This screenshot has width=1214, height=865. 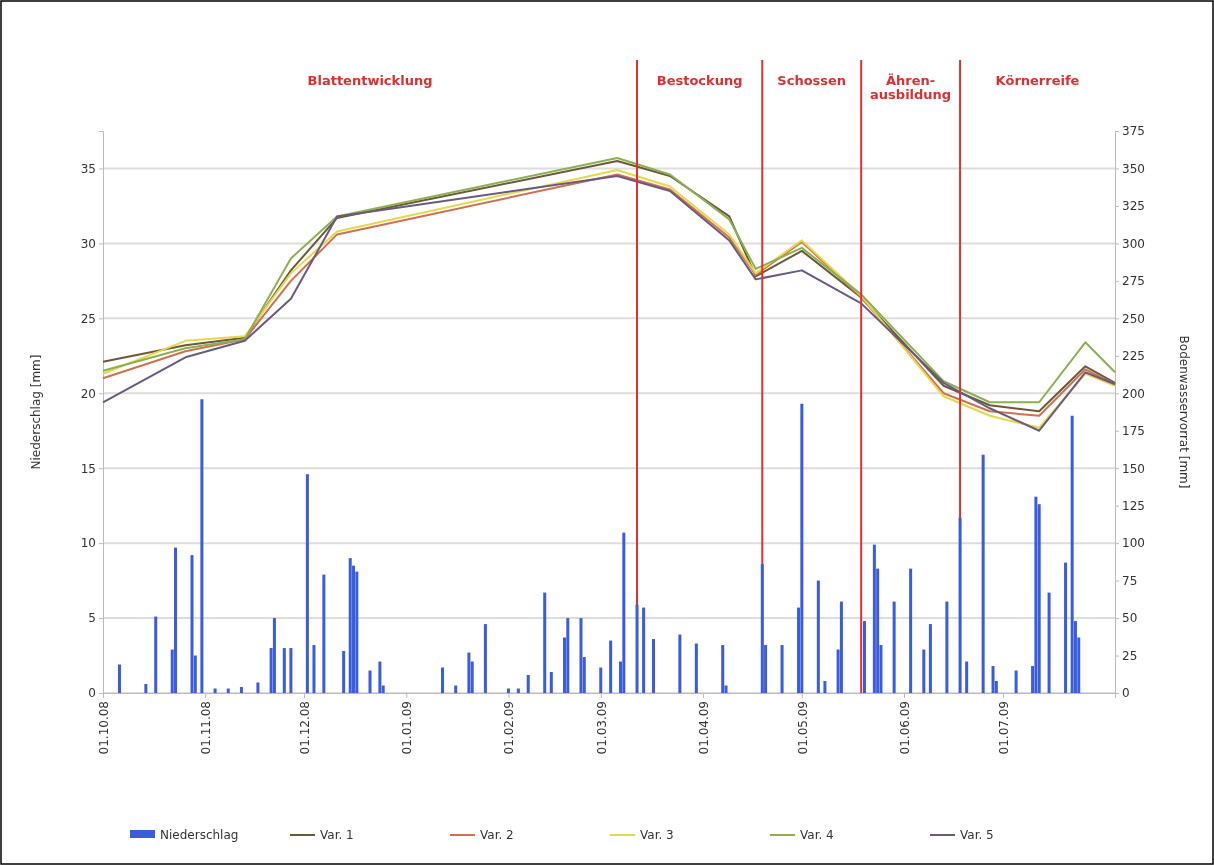 What do you see at coordinates (1133, 168) in the screenshot?
I see `y2-tick-label: 350` at bounding box center [1133, 168].